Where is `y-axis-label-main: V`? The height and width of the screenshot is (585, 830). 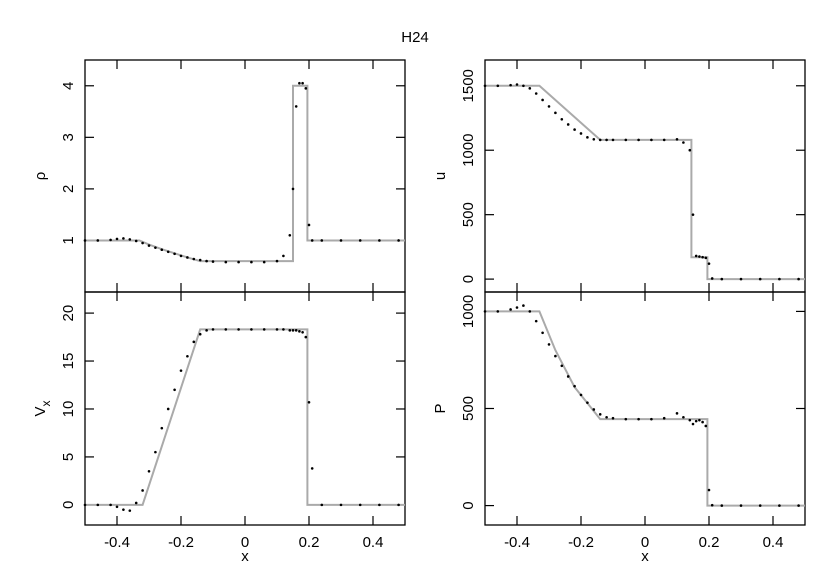 y-axis-label-main: V is located at coordinates (40, 411).